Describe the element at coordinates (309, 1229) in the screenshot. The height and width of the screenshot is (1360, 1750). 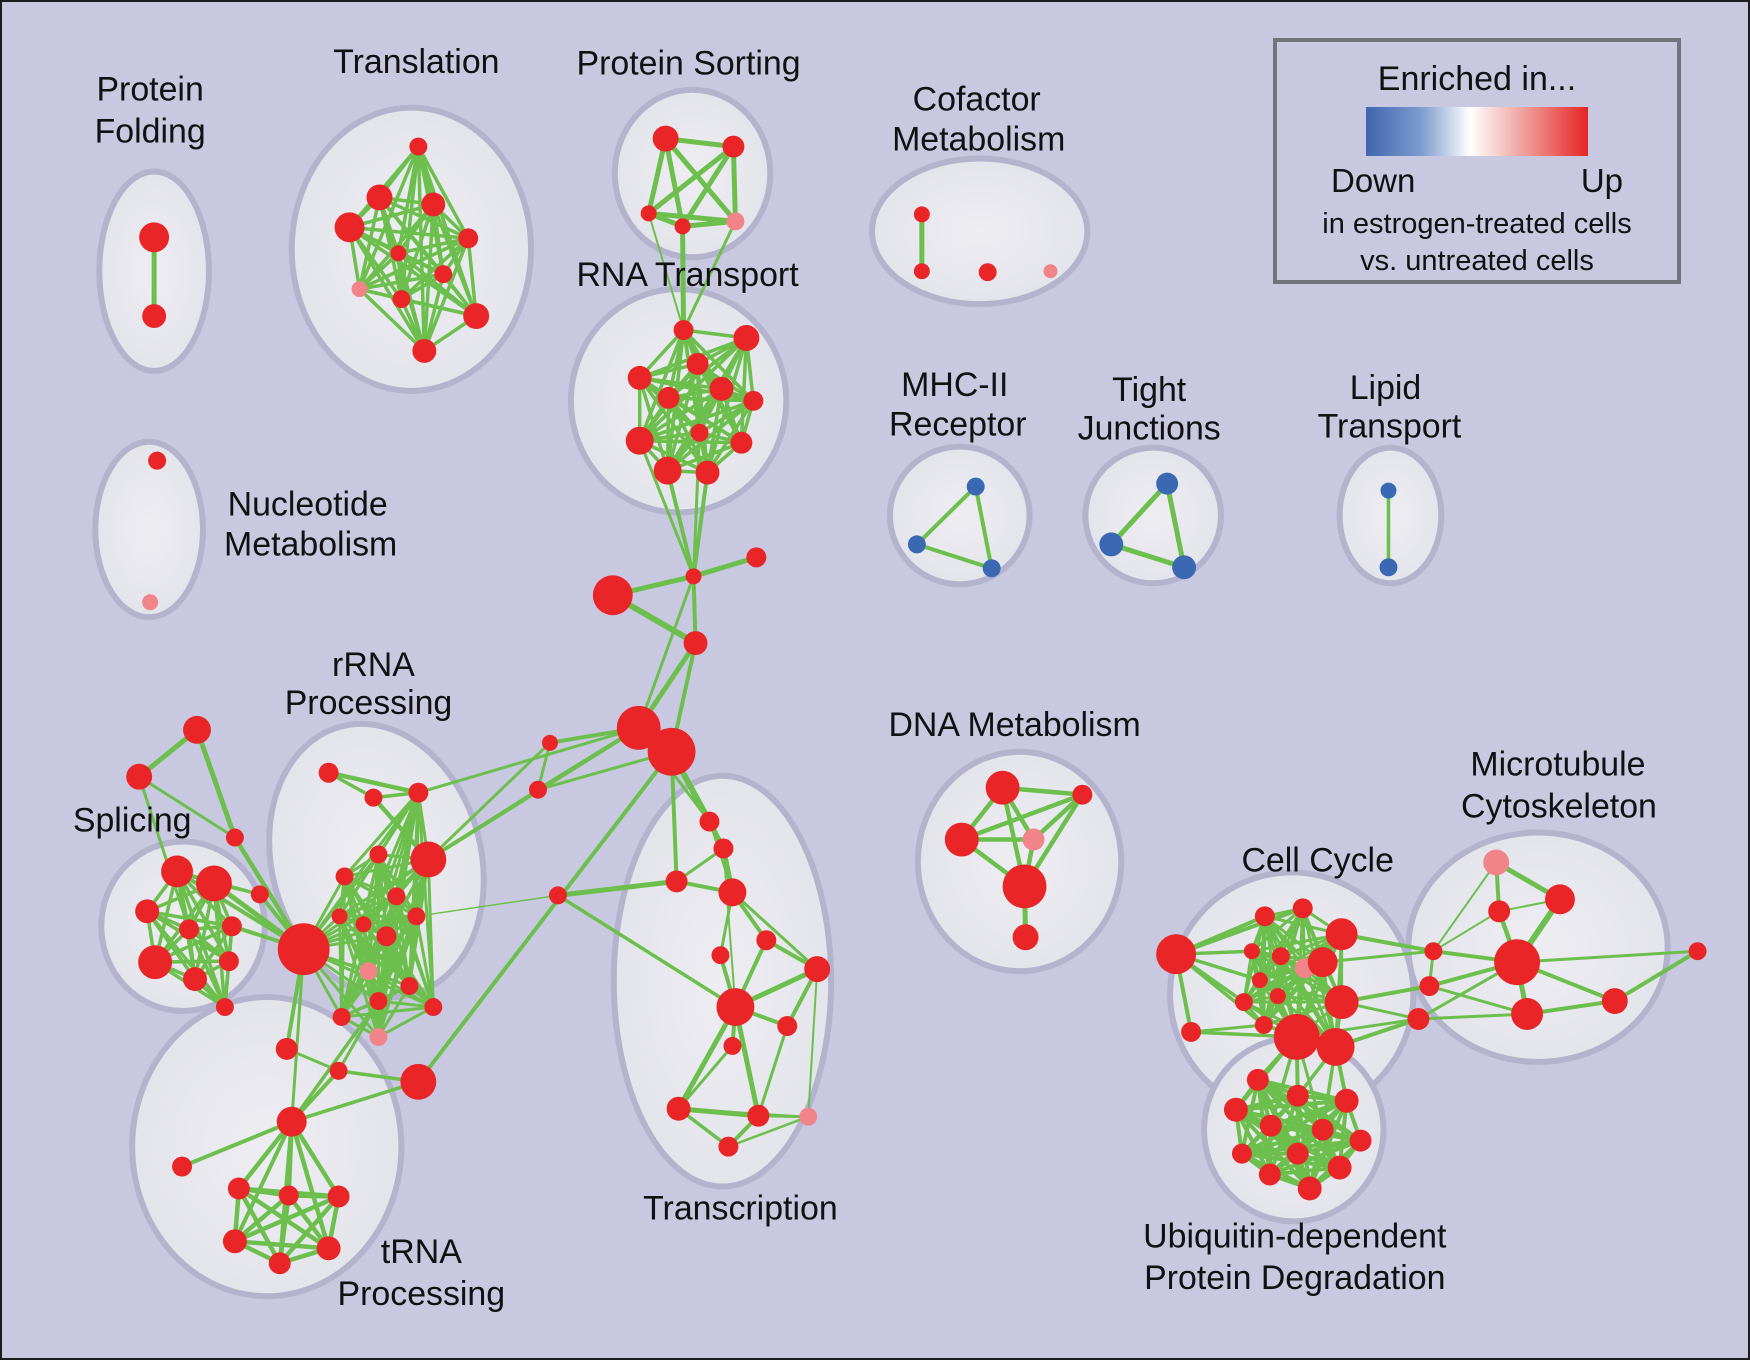
I see `edge-trna-hexagon` at that location.